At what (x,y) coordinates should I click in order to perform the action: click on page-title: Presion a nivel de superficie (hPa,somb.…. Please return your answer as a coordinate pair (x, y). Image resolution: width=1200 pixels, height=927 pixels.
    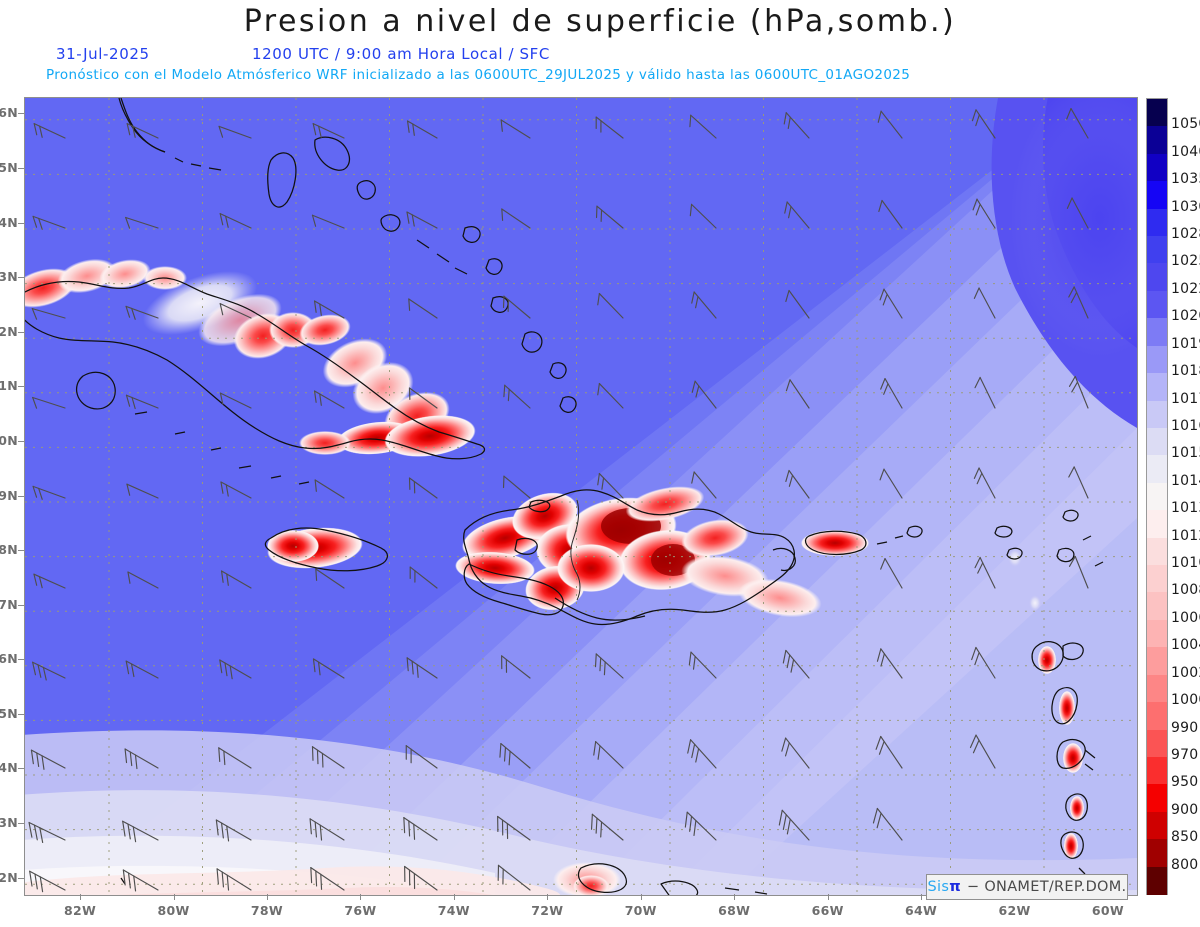
    Looking at the image, I should click on (600, 21).